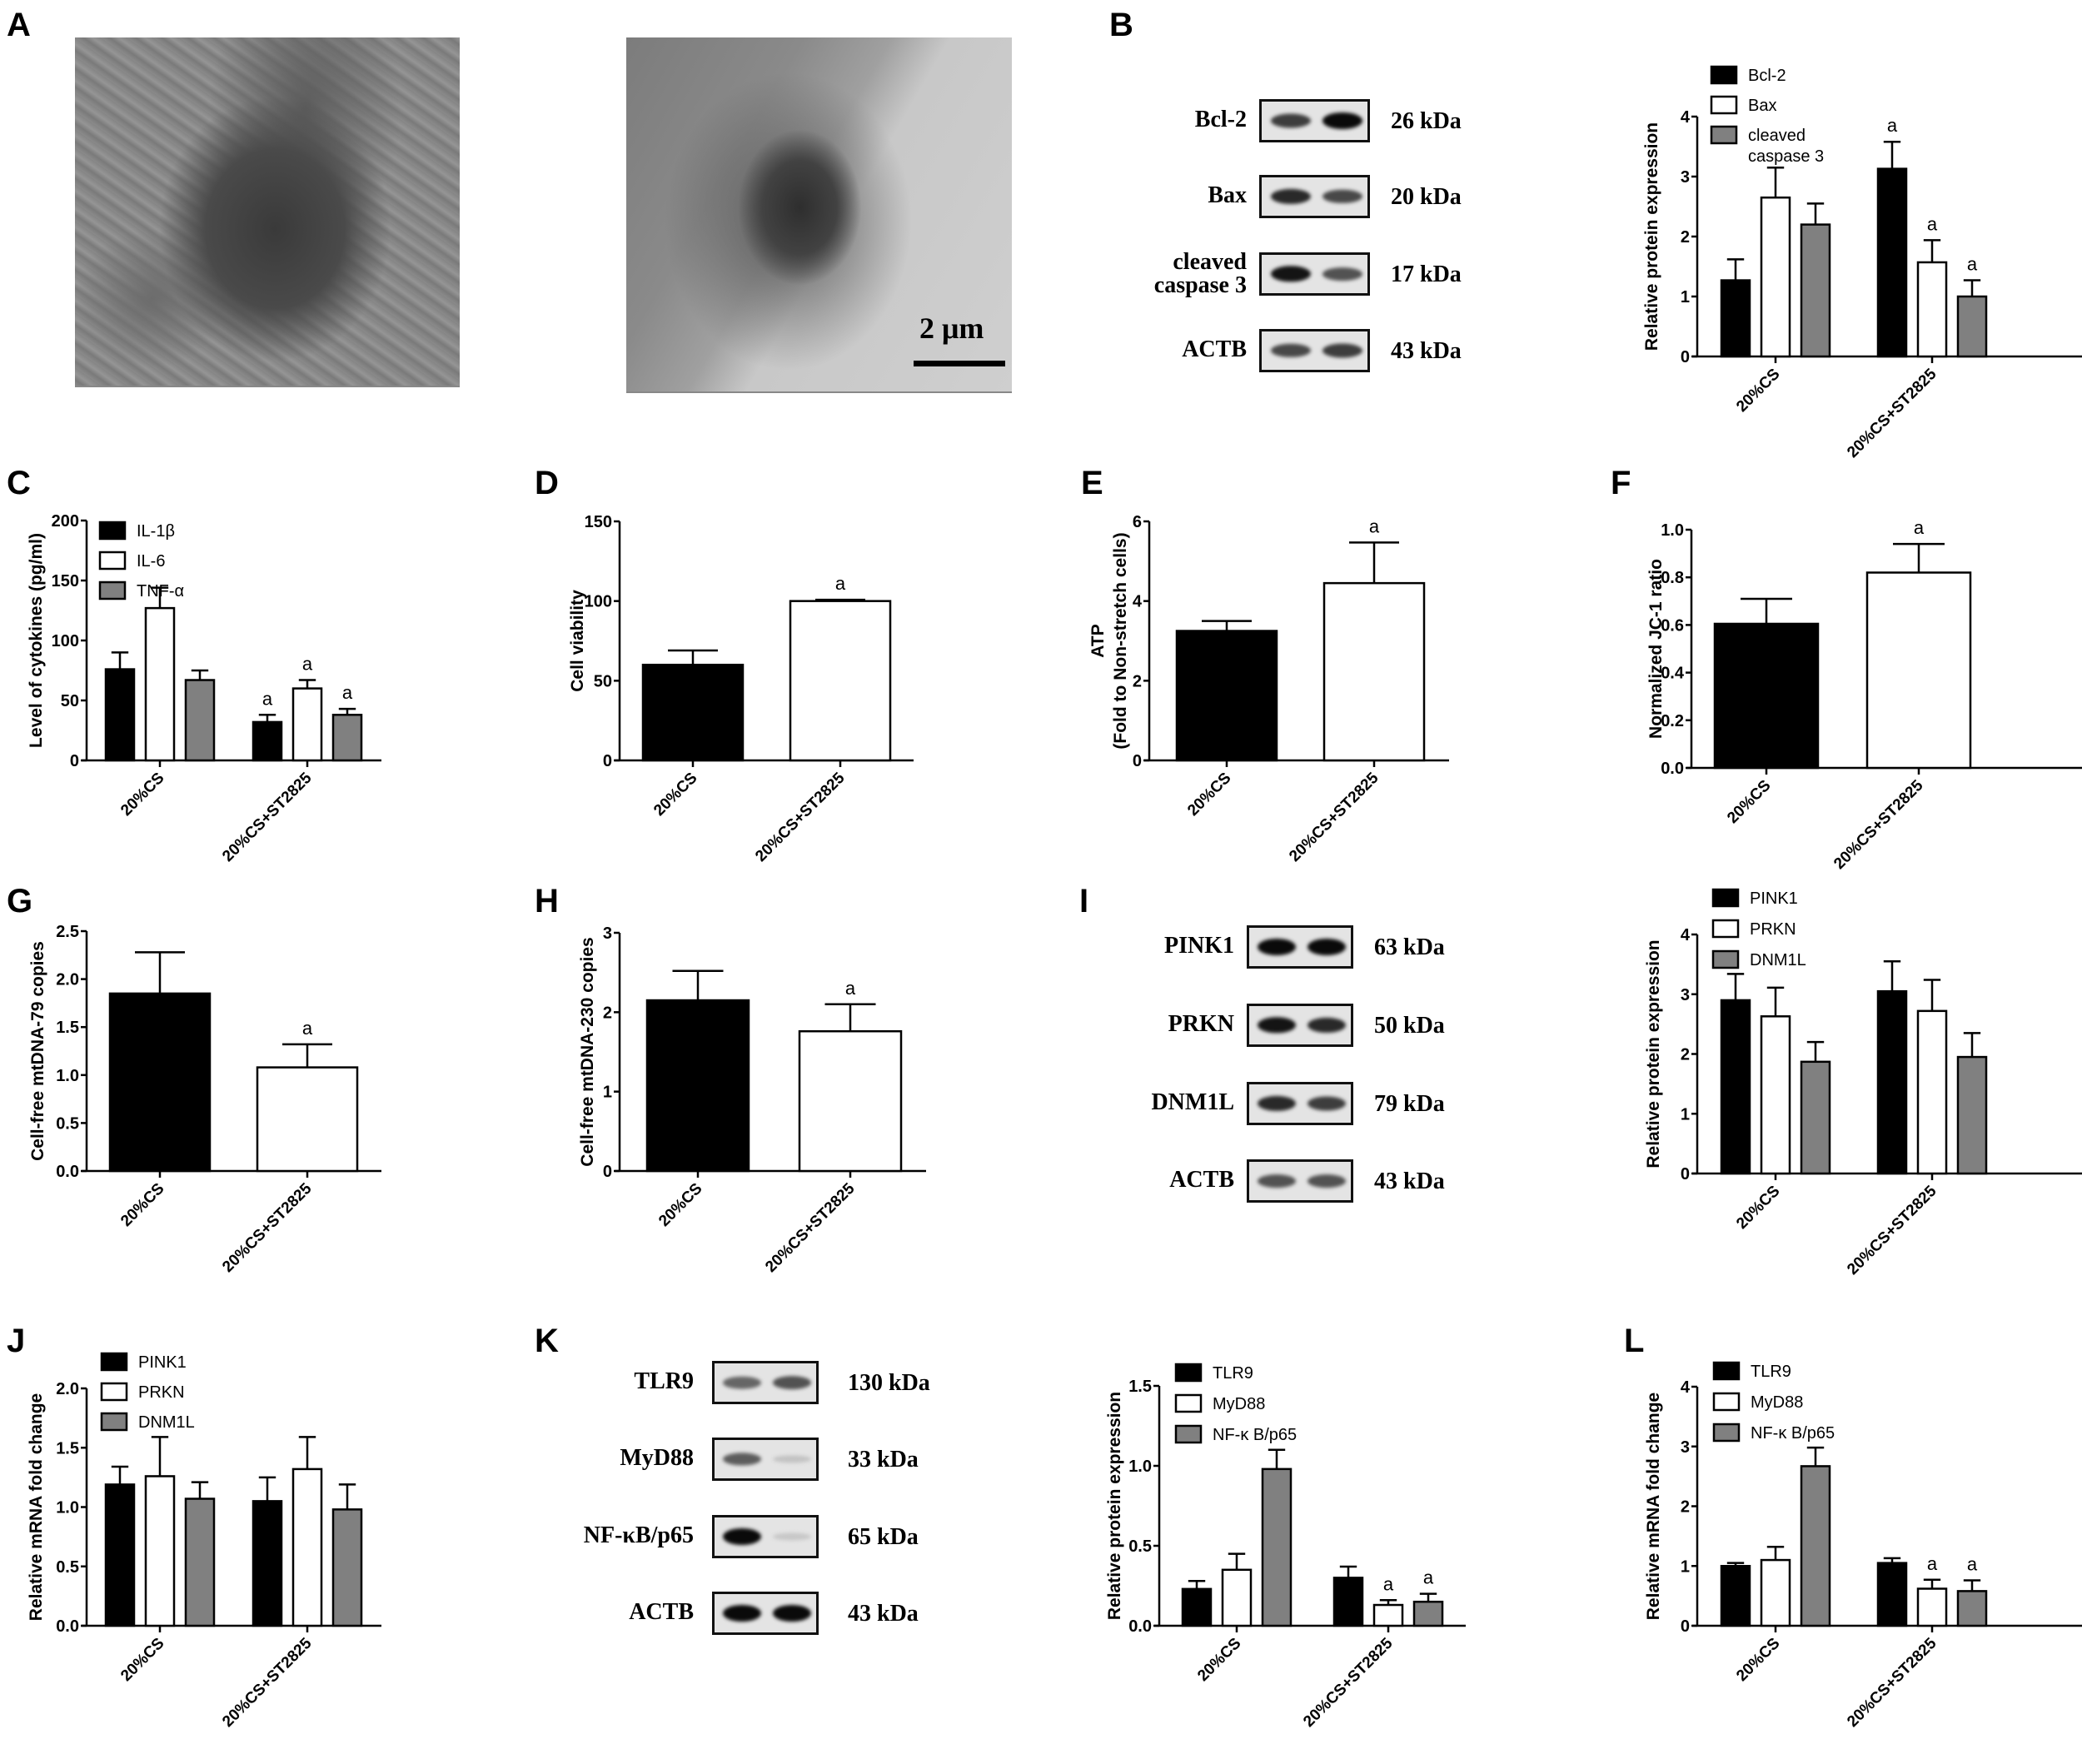 The width and height of the screenshot is (2082, 1764). Describe the element at coordinates (67, 932) in the screenshot. I see `y-tick-label: 2.5` at that location.